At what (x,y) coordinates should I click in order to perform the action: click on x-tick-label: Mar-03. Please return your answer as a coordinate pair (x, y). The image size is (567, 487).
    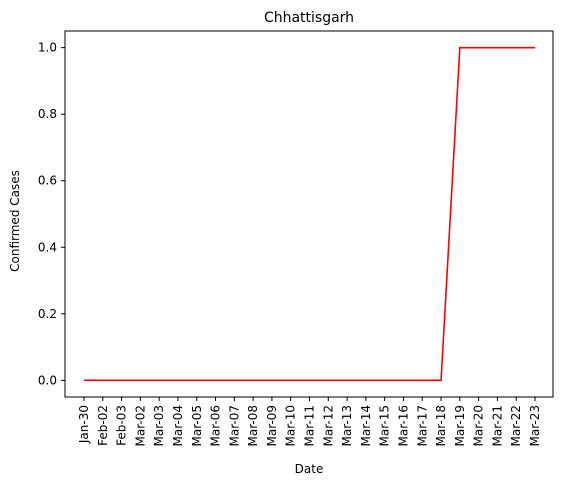
    Looking at the image, I should click on (159, 425).